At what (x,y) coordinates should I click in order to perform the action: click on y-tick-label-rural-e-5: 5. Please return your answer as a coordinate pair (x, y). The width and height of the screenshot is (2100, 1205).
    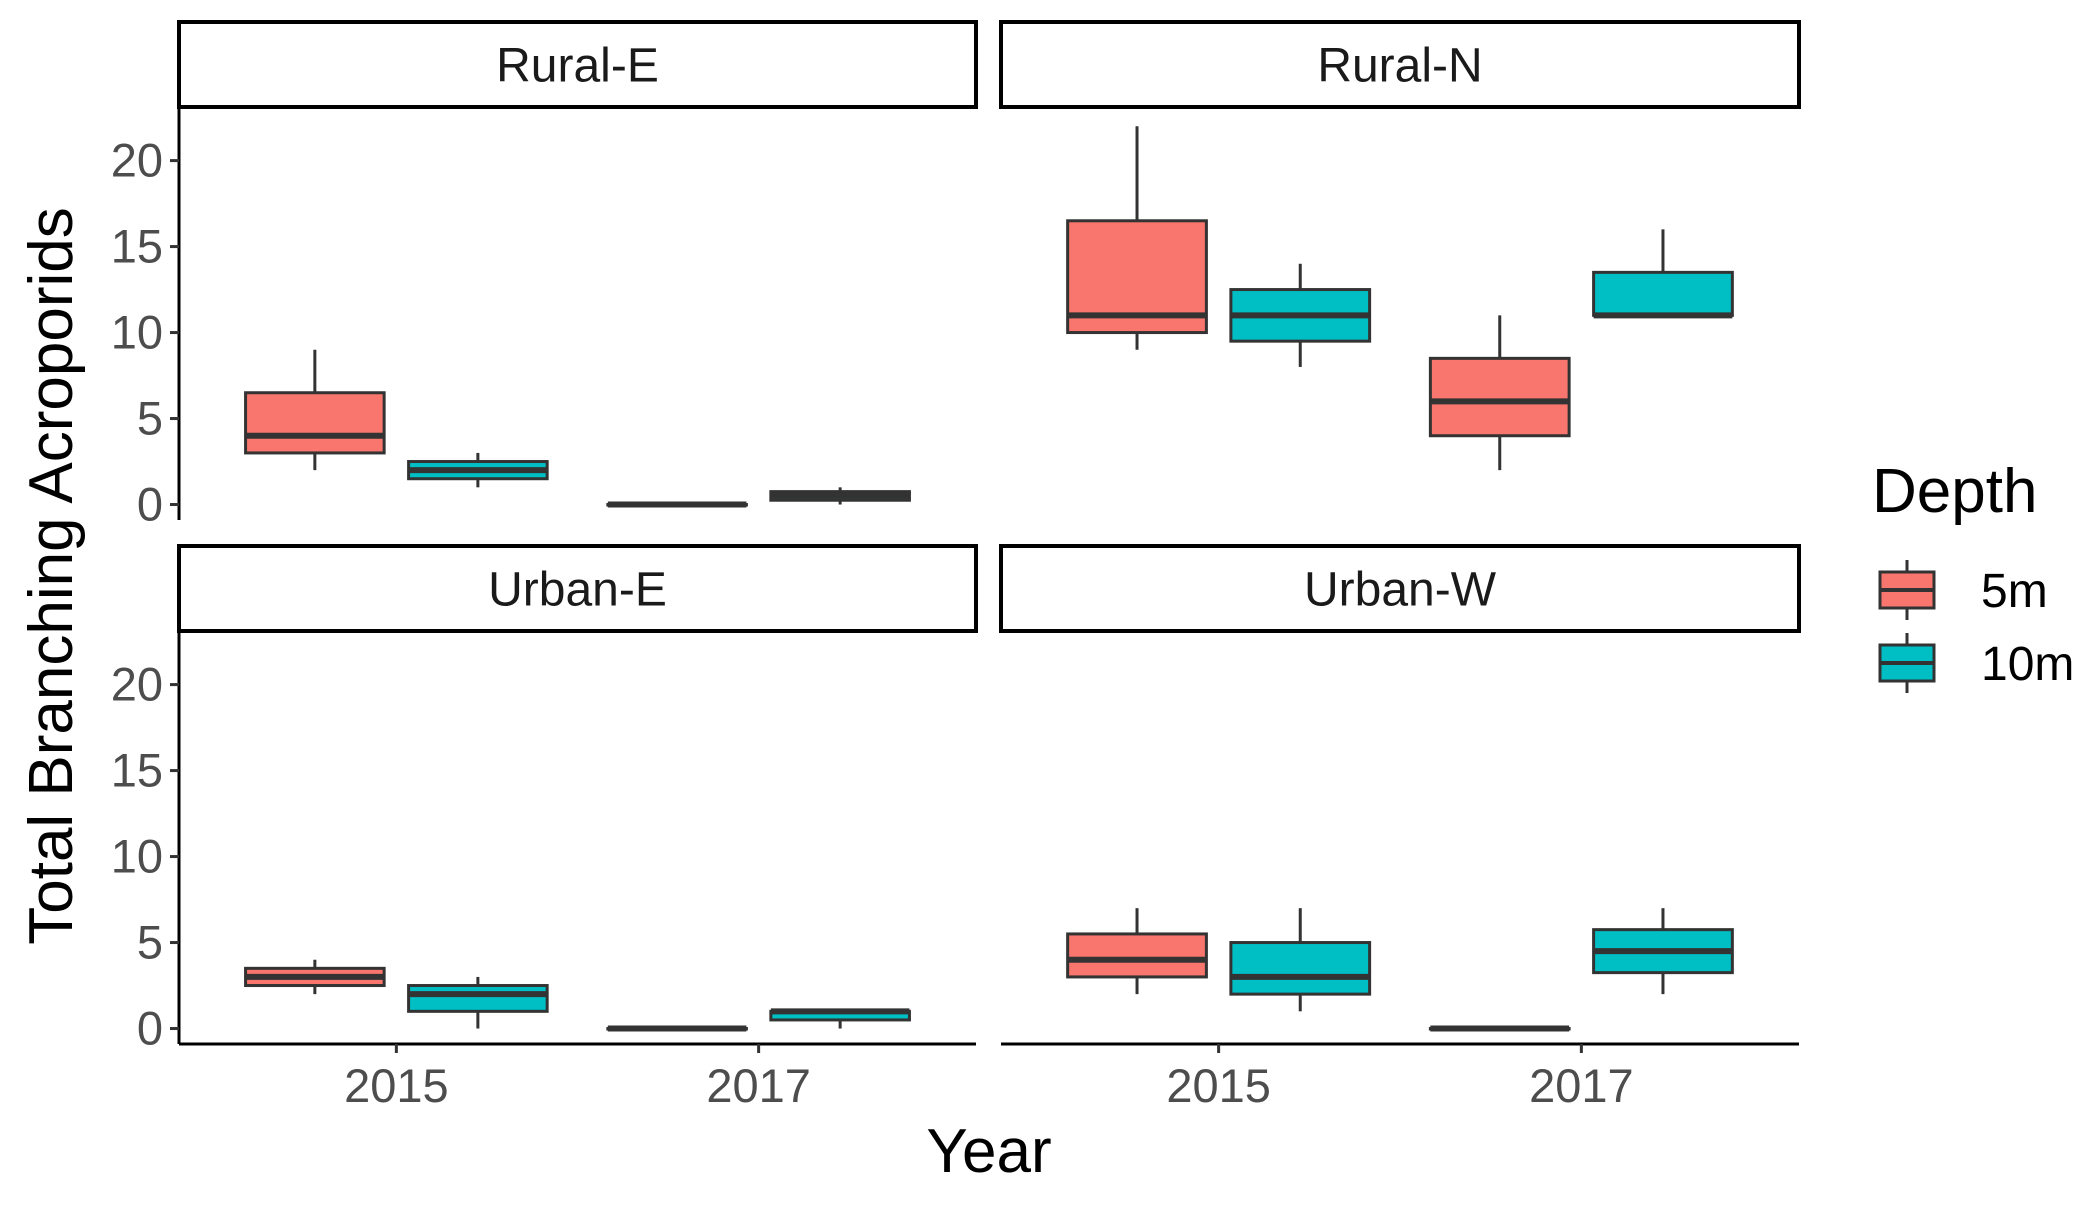
    Looking at the image, I should click on (150, 418).